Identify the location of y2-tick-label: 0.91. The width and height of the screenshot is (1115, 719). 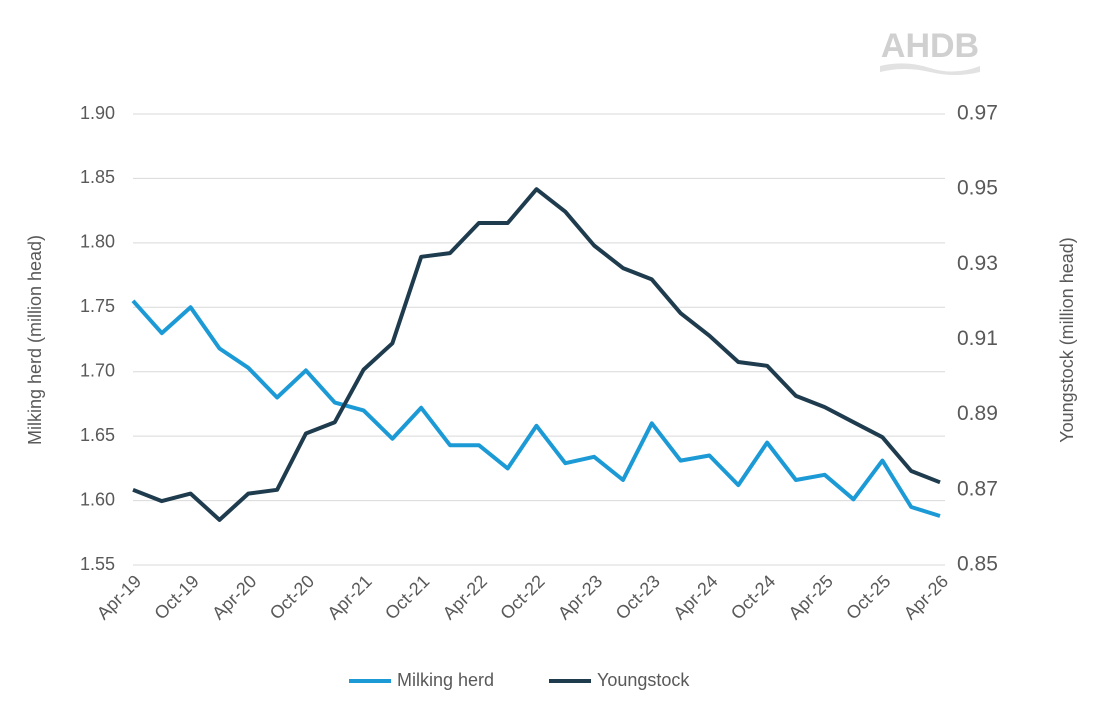
(977, 338).